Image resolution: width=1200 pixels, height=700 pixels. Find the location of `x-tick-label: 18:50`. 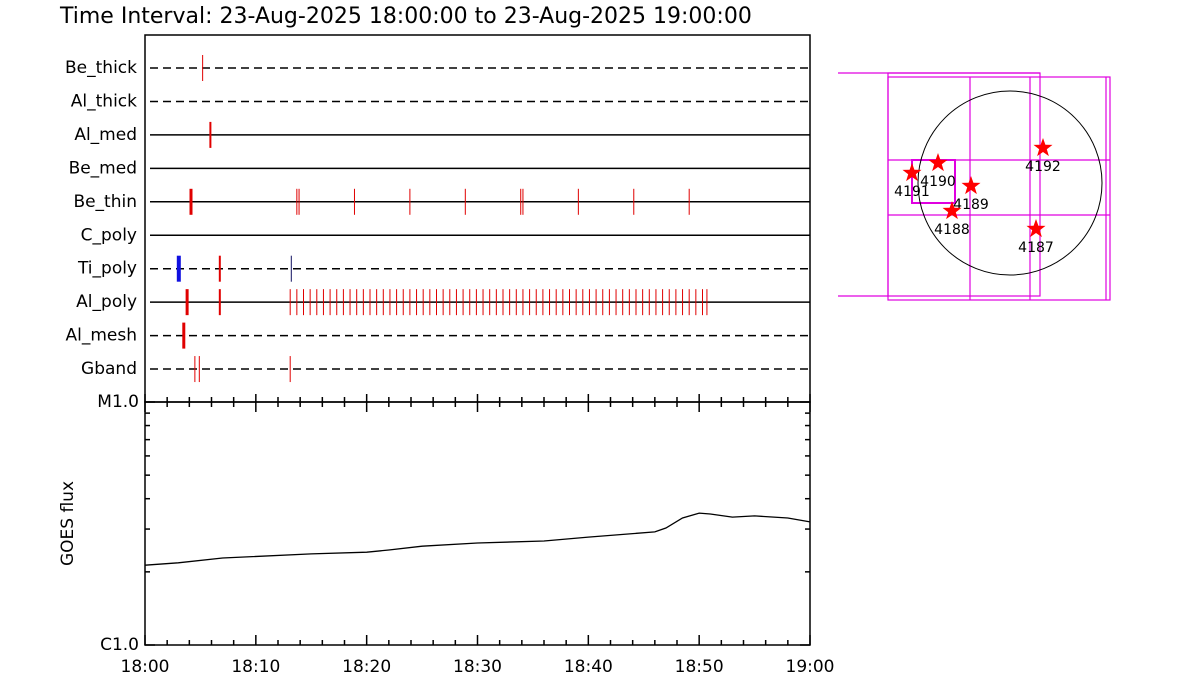

x-tick-label: 18:50 is located at coordinates (699, 667).